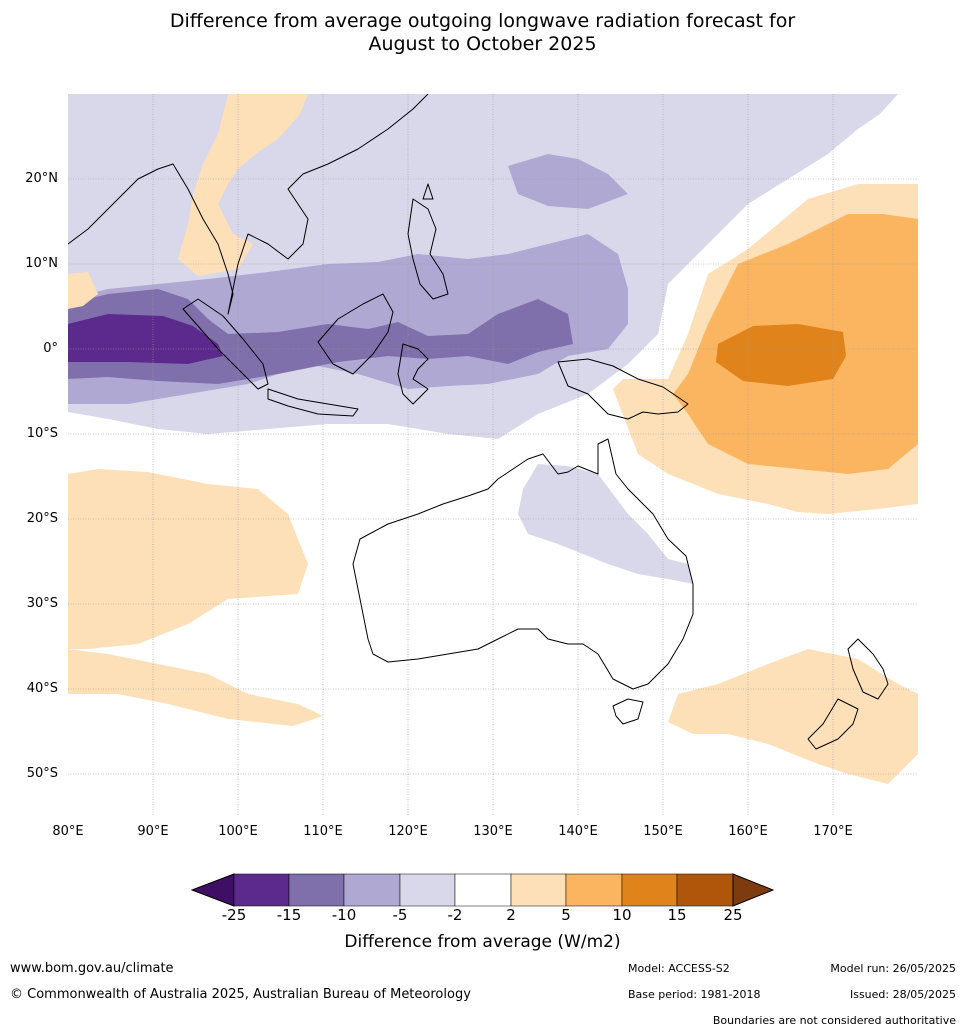 Image resolution: width=965 pixels, height=1035 pixels. Describe the element at coordinates (212, 890) in the screenshot. I see `colorbar-extend-low` at that location.